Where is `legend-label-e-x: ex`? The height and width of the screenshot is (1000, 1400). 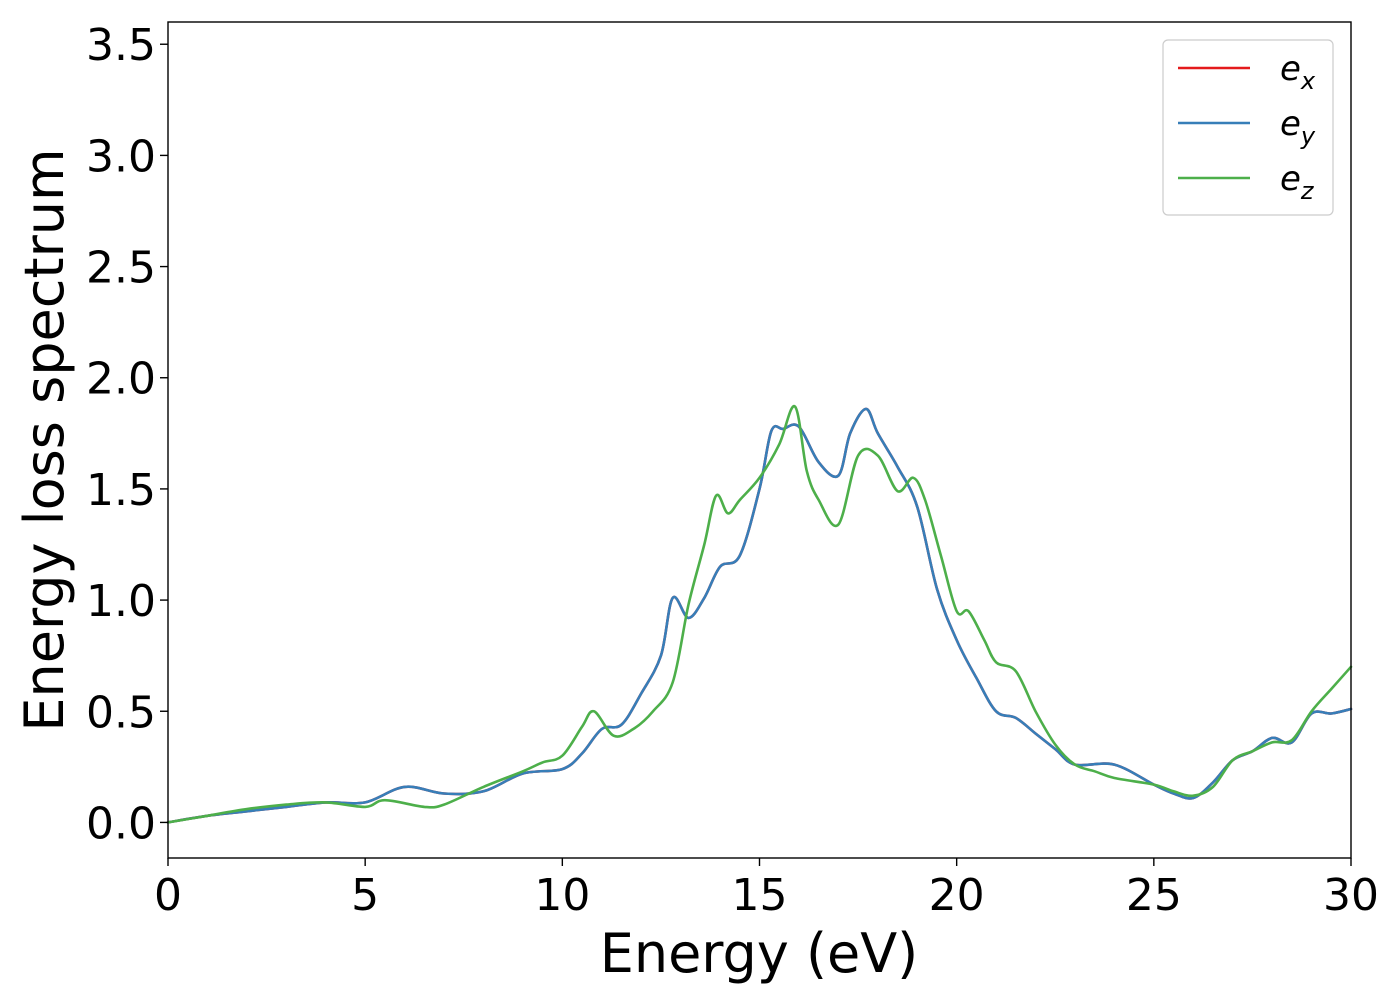 legend-label-e-x: ex is located at coordinates (1298, 72).